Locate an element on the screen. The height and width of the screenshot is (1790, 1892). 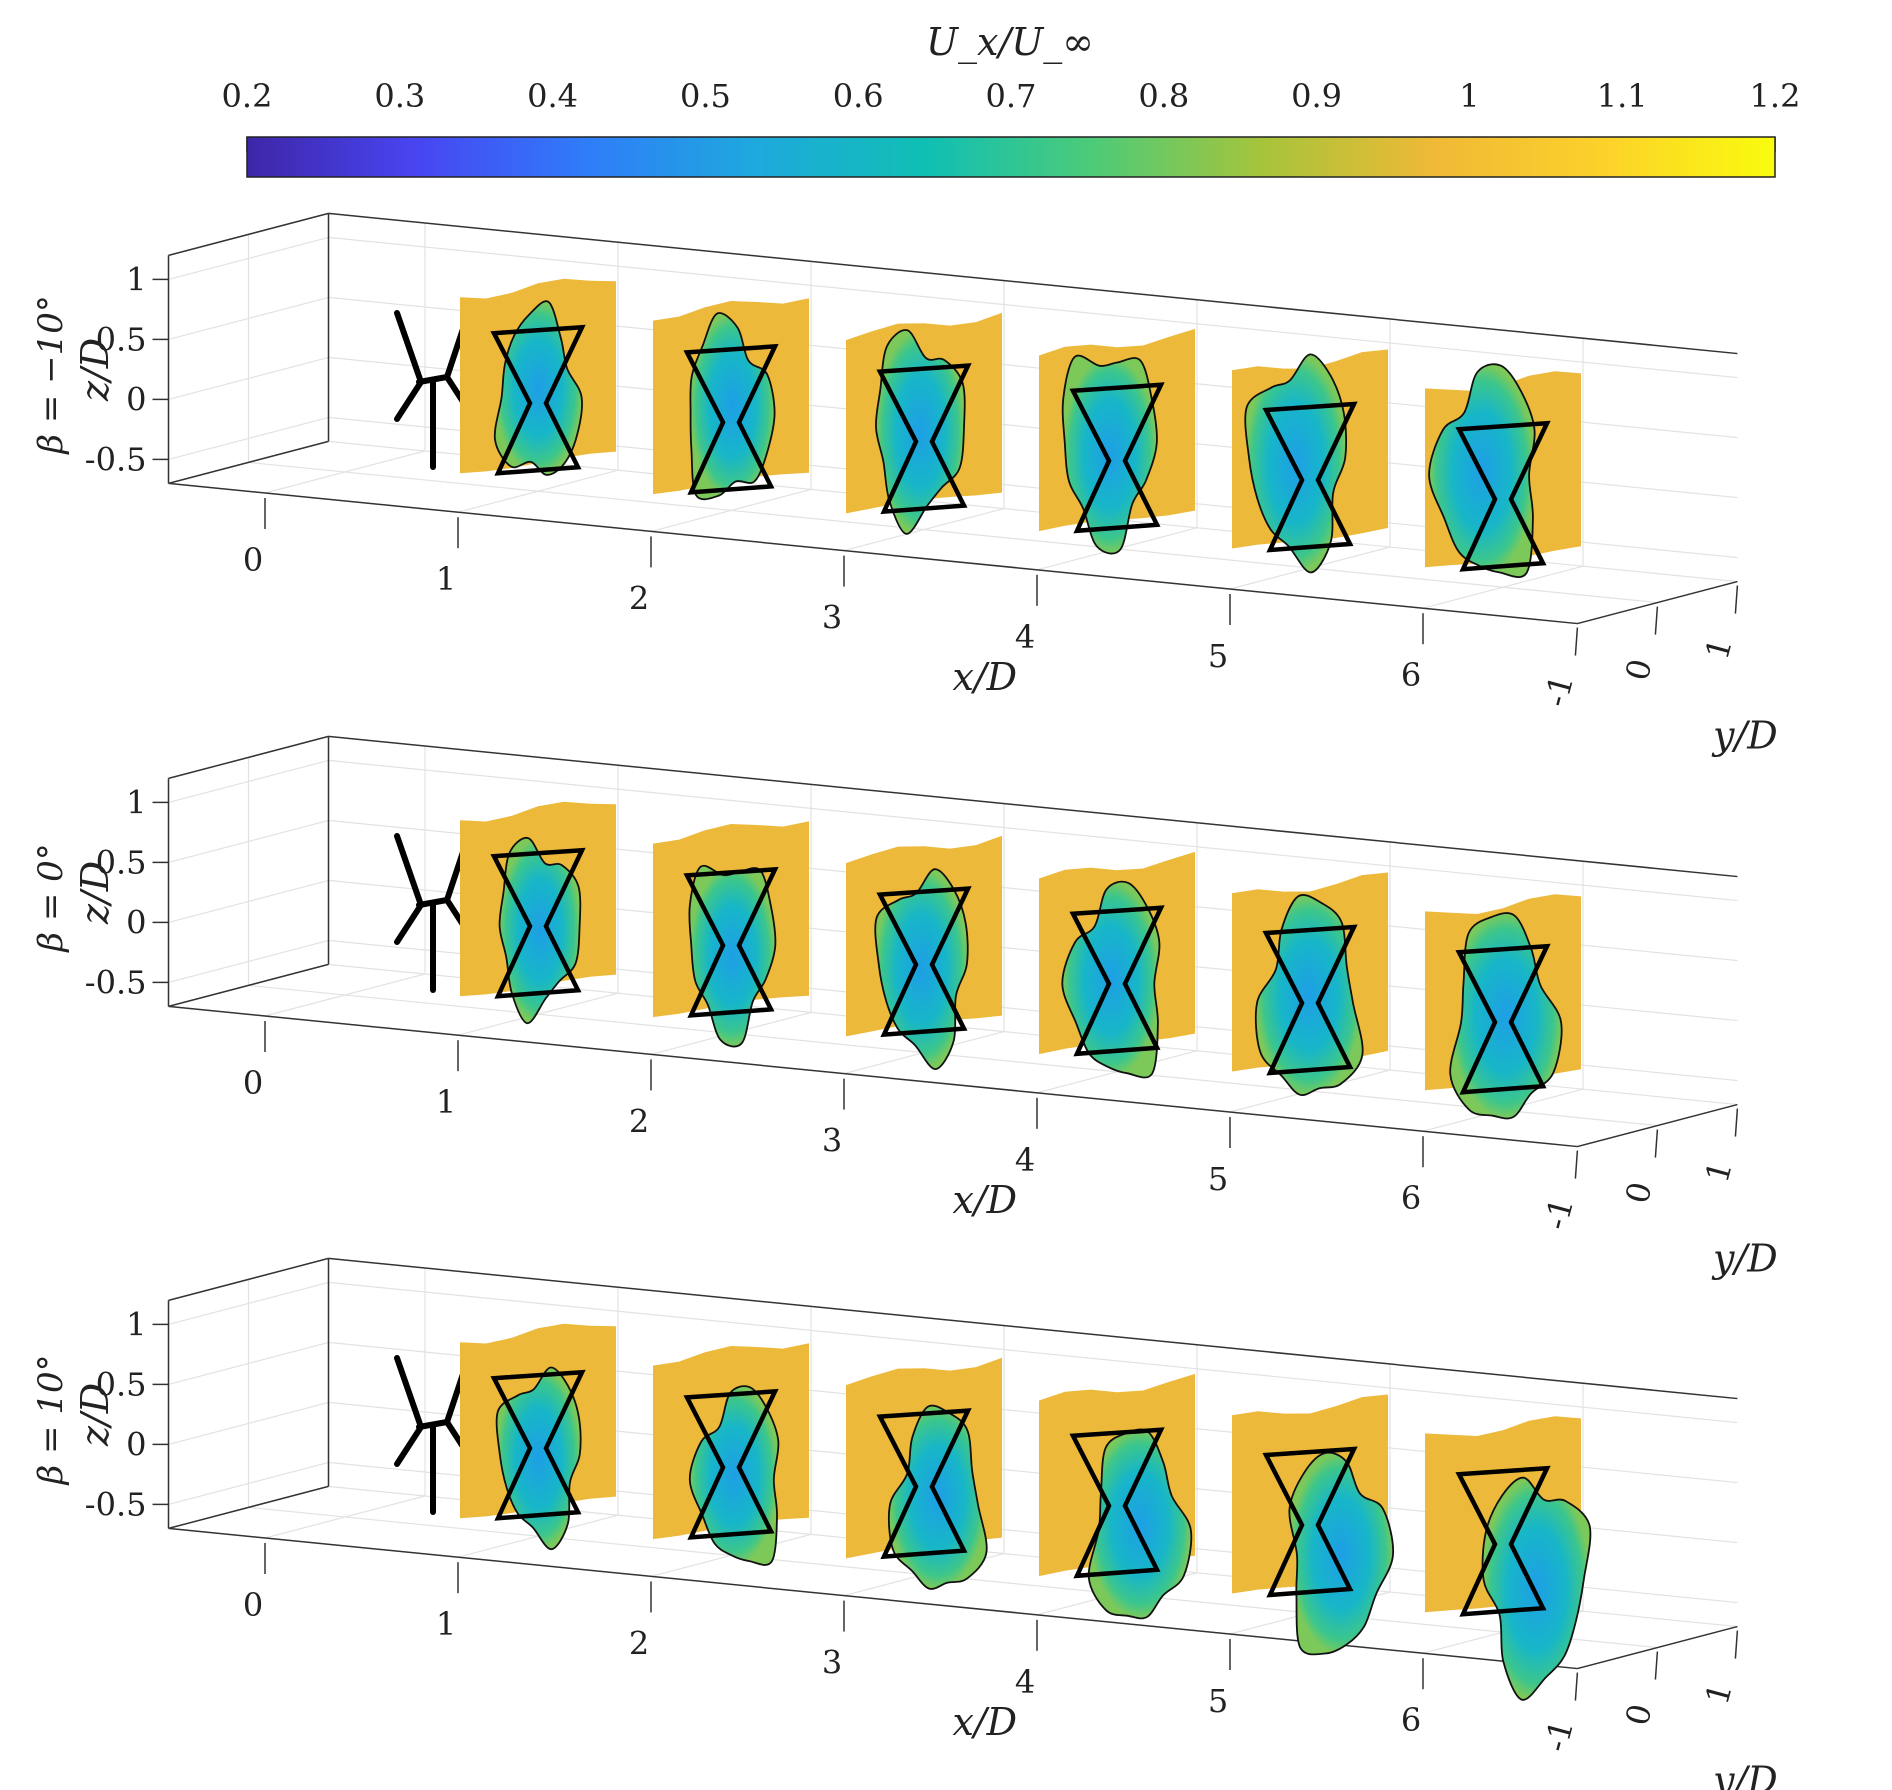
colorbar-tick-label: 0.7 is located at coordinates (1011, 96).